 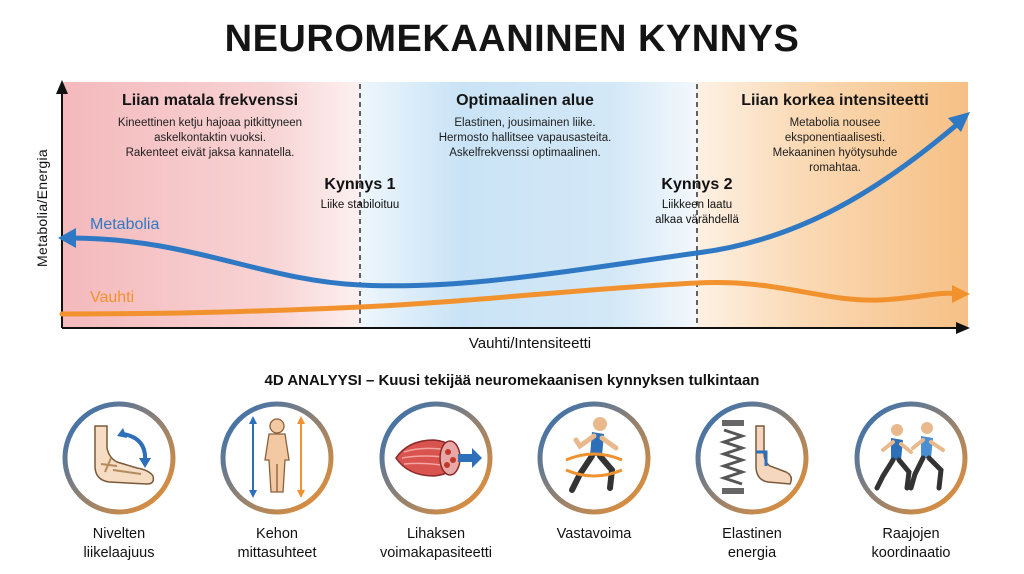 I want to click on y-axis-arrow, so click(x=62, y=87).